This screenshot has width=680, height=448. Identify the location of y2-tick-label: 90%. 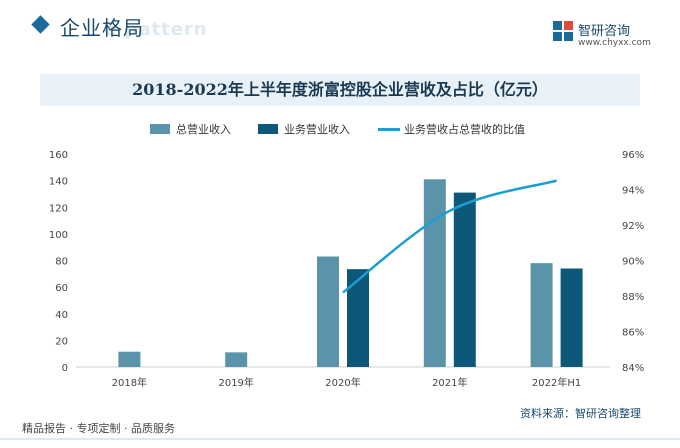
(633, 262).